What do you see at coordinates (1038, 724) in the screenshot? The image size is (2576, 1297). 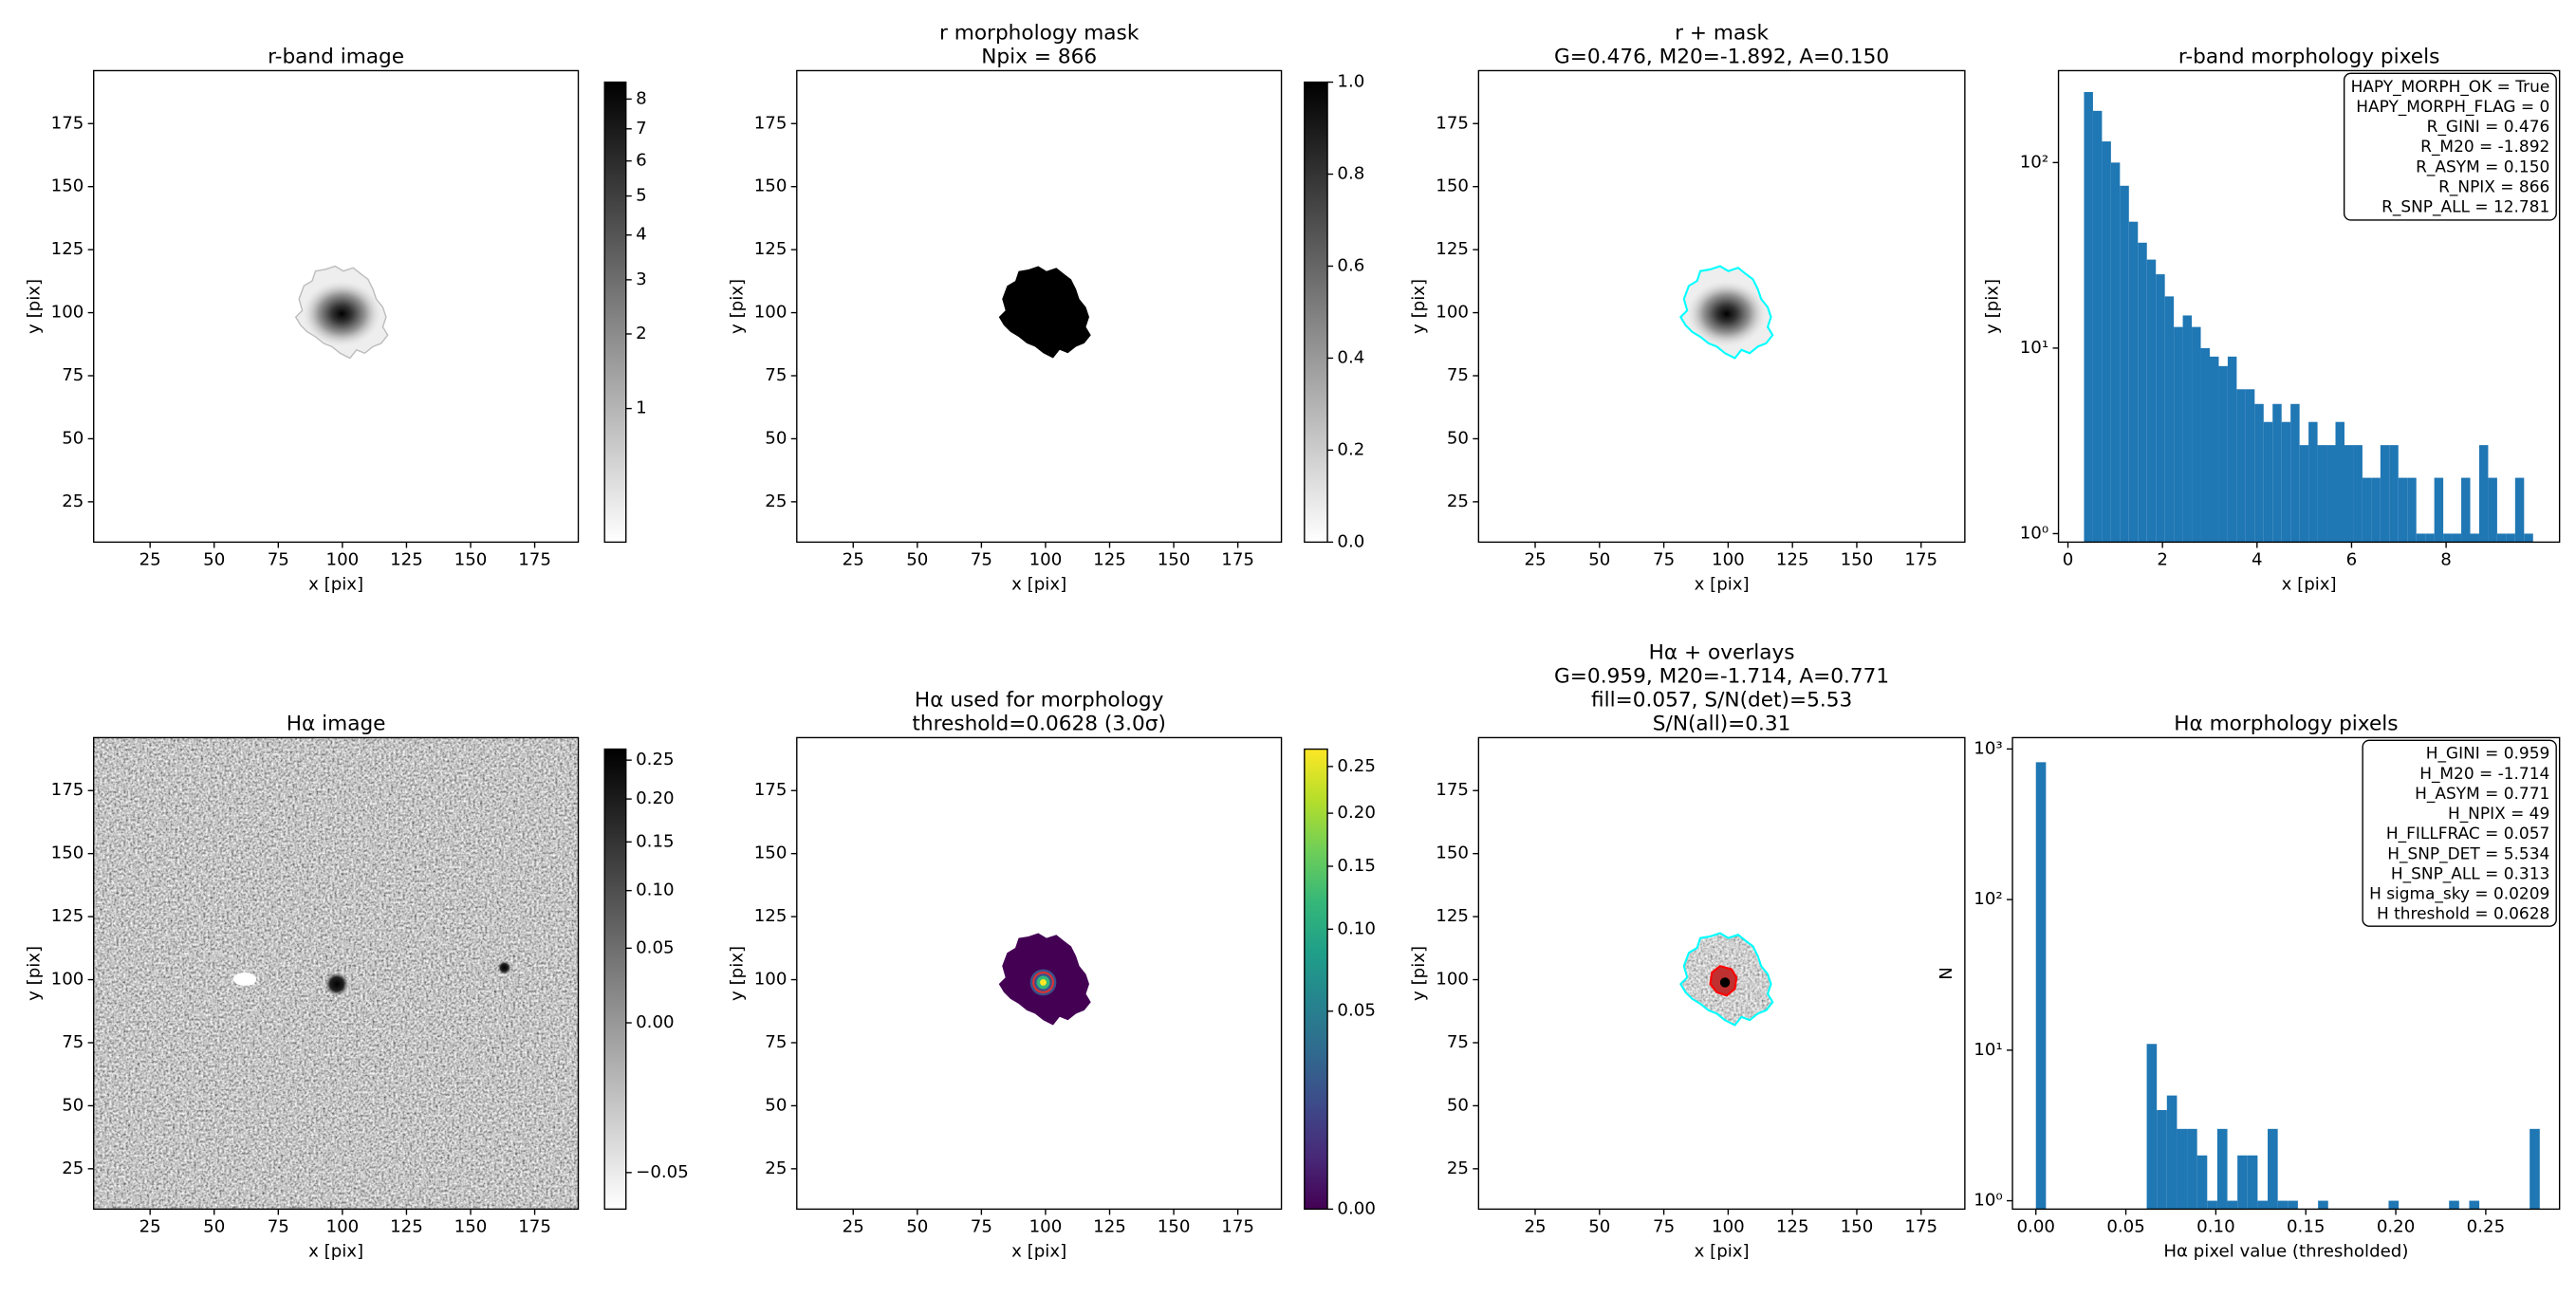 I see `panel-title: threshold=0.0628 (3.0σ)` at bounding box center [1038, 724].